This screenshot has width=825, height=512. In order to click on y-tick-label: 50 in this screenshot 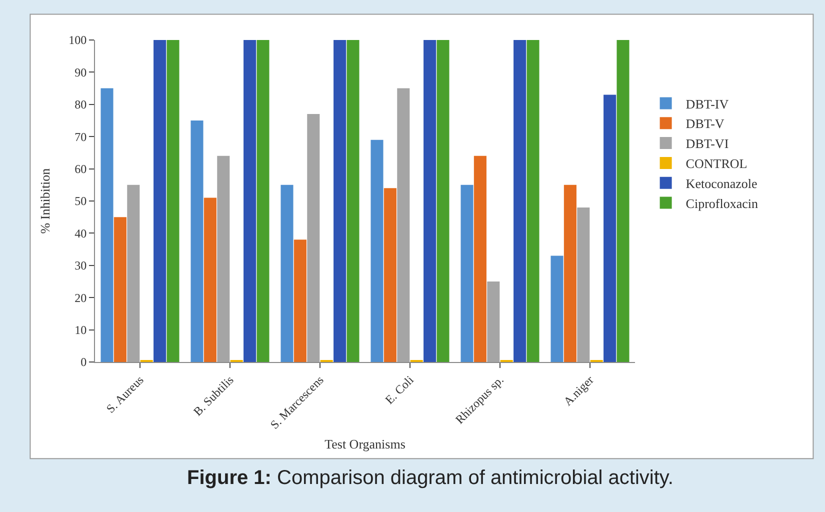, I will do `click(80, 201)`.